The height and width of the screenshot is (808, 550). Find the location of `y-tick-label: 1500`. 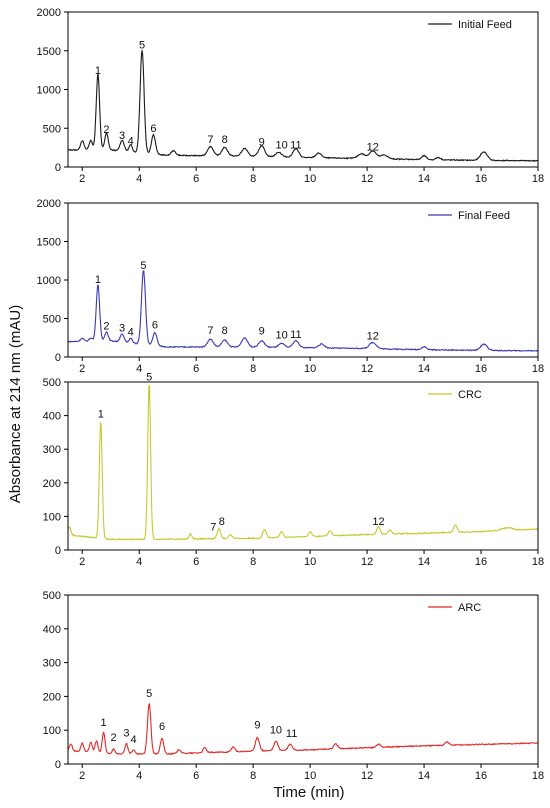

y-tick-label: 1500 is located at coordinates (49, 52).